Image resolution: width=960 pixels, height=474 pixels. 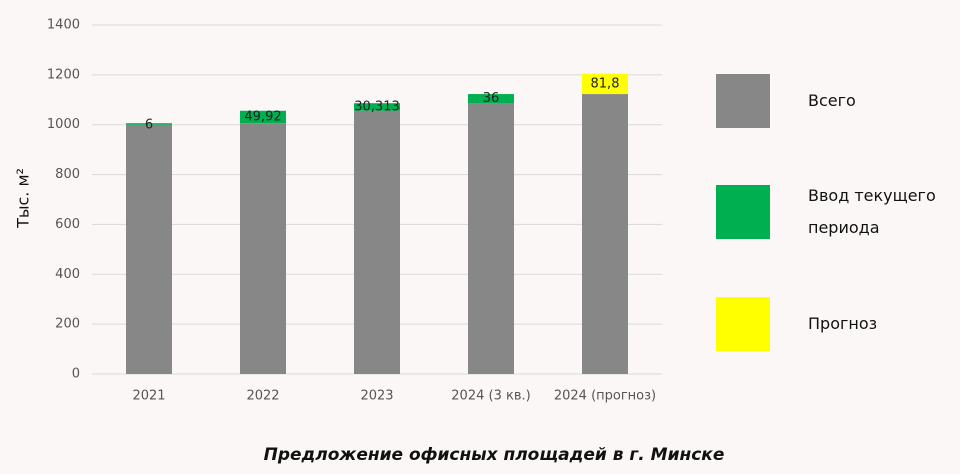 What do you see at coordinates (67, 174) in the screenshot?
I see `y-tick-label: 800` at bounding box center [67, 174].